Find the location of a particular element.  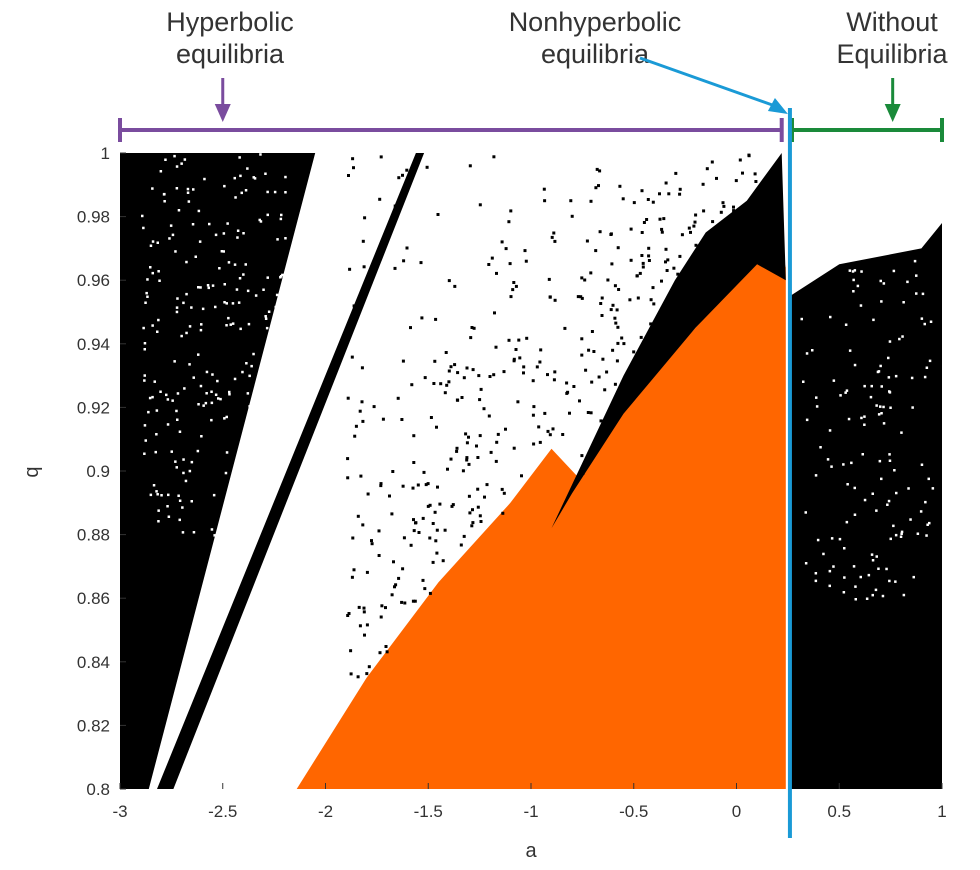

without-arrow-head is located at coordinates (892, 113).